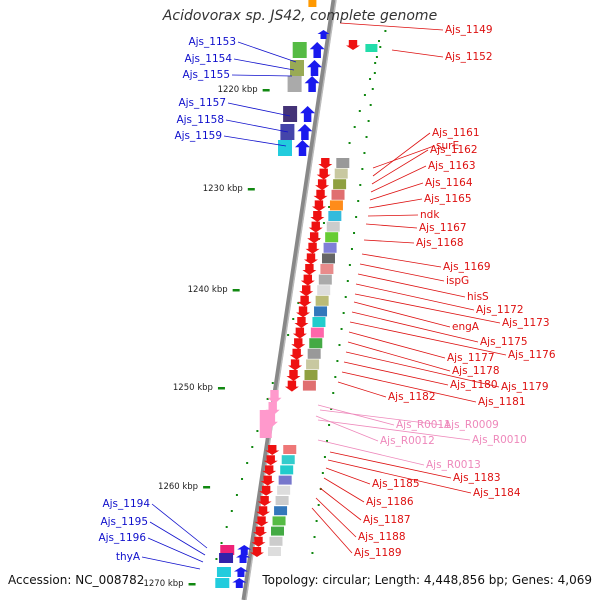 The width and height of the screenshot is (600, 600). Describe the element at coordinates (456, 133) in the screenshot. I see `gene-label: Ajs_1161` at that location.